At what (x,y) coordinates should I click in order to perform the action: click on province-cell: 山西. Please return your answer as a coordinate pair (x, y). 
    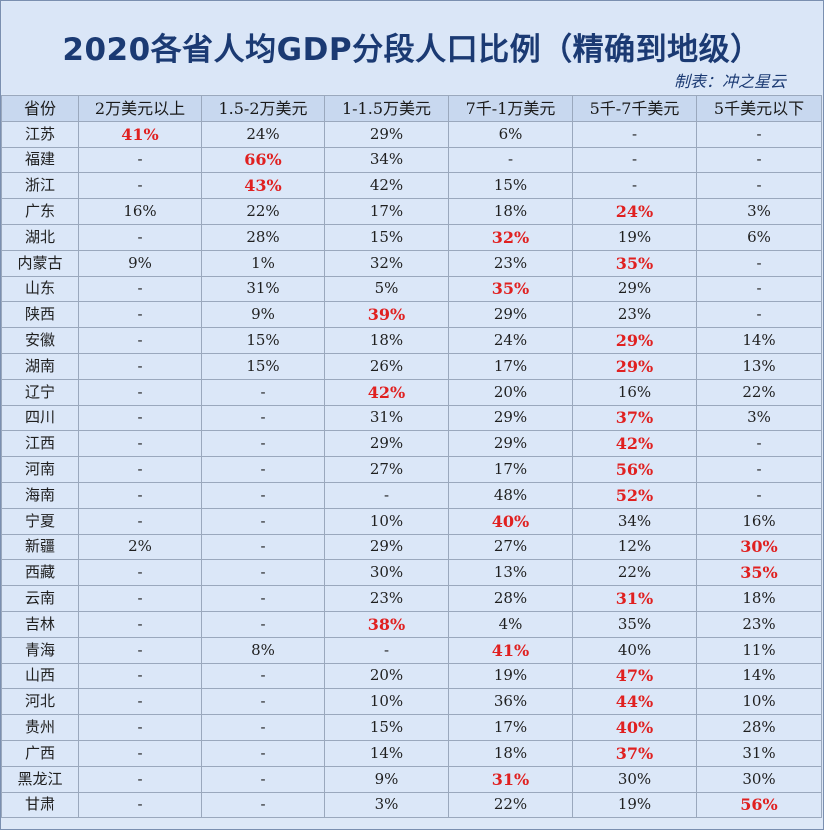
    Looking at the image, I should click on (40, 676).